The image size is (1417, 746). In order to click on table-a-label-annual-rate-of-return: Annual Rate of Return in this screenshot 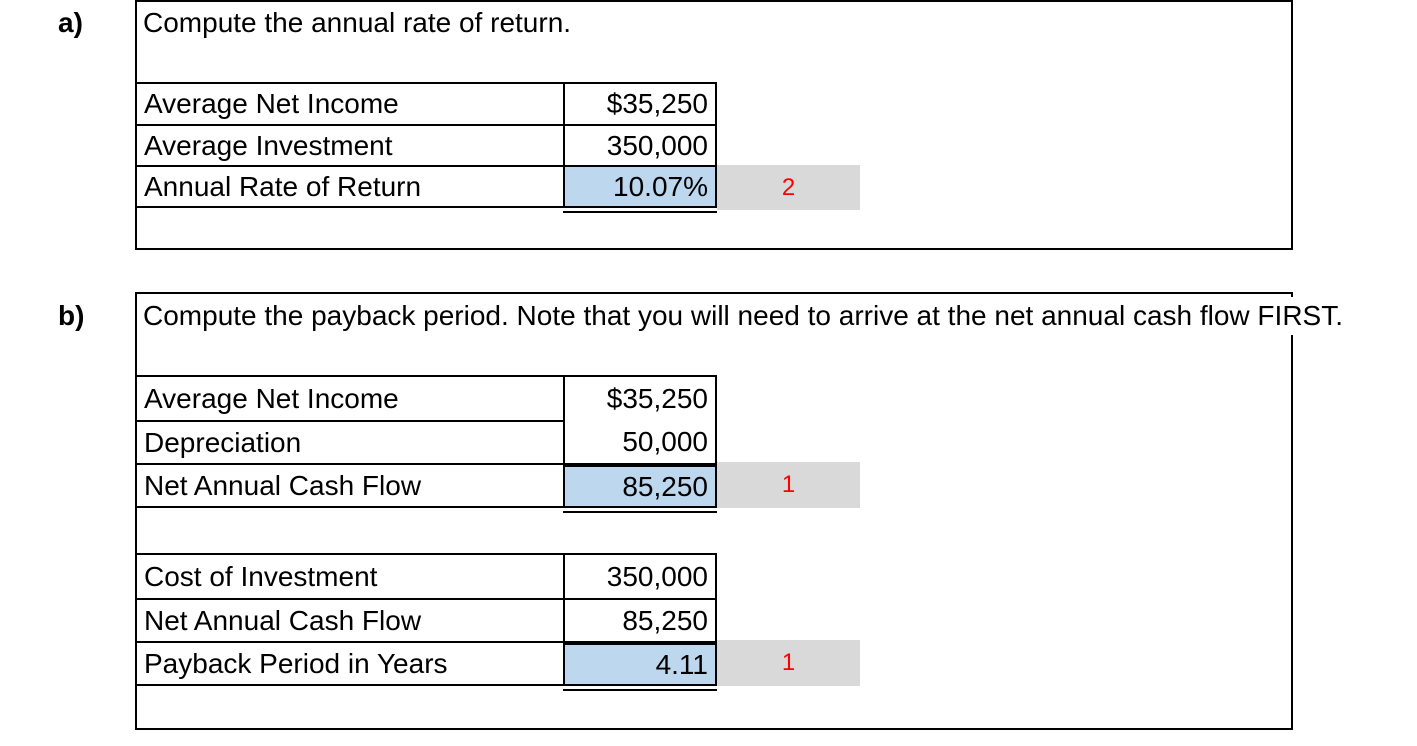, I will do `click(350, 185)`.